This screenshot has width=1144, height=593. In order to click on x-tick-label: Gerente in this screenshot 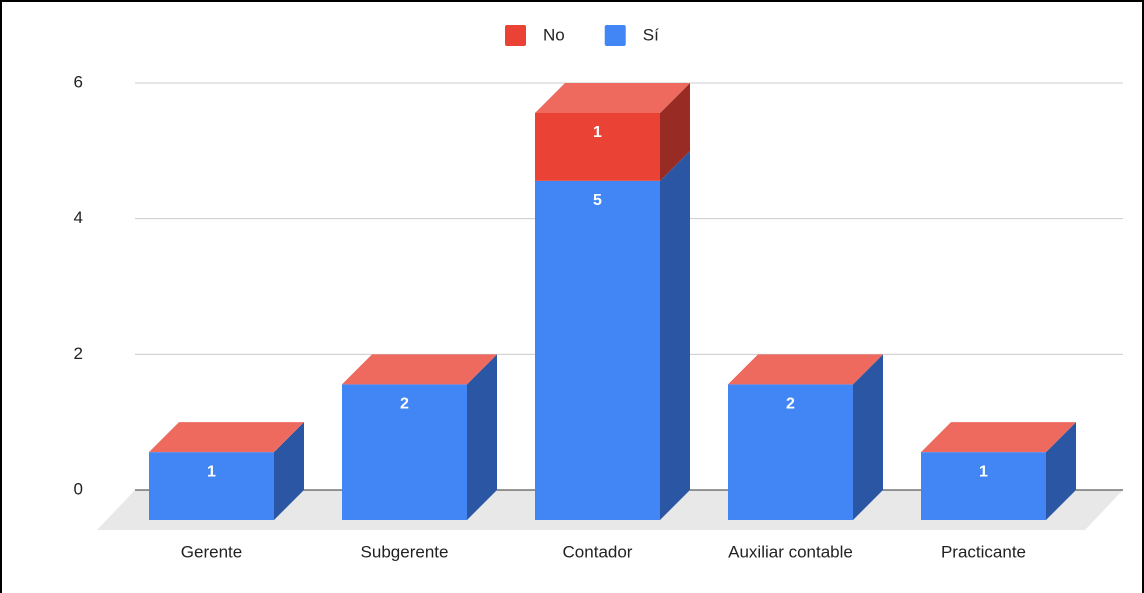, I will do `click(211, 551)`.